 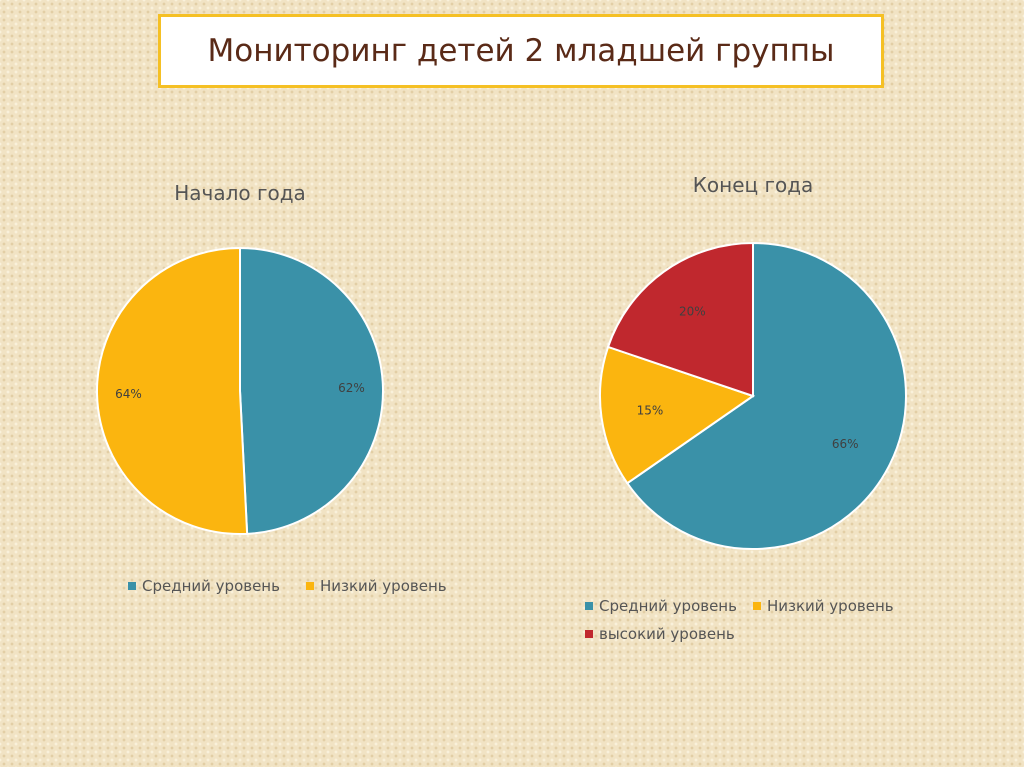 What do you see at coordinates (692, 311) in the screenshot?
I see `pie-data-label-2: 20%` at bounding box center [692, 311].